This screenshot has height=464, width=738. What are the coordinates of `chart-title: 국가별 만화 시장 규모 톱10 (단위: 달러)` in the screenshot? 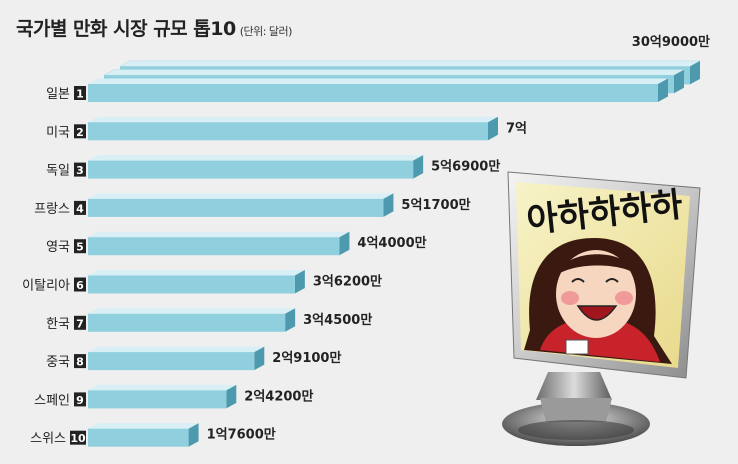 It's located at (154, 27).